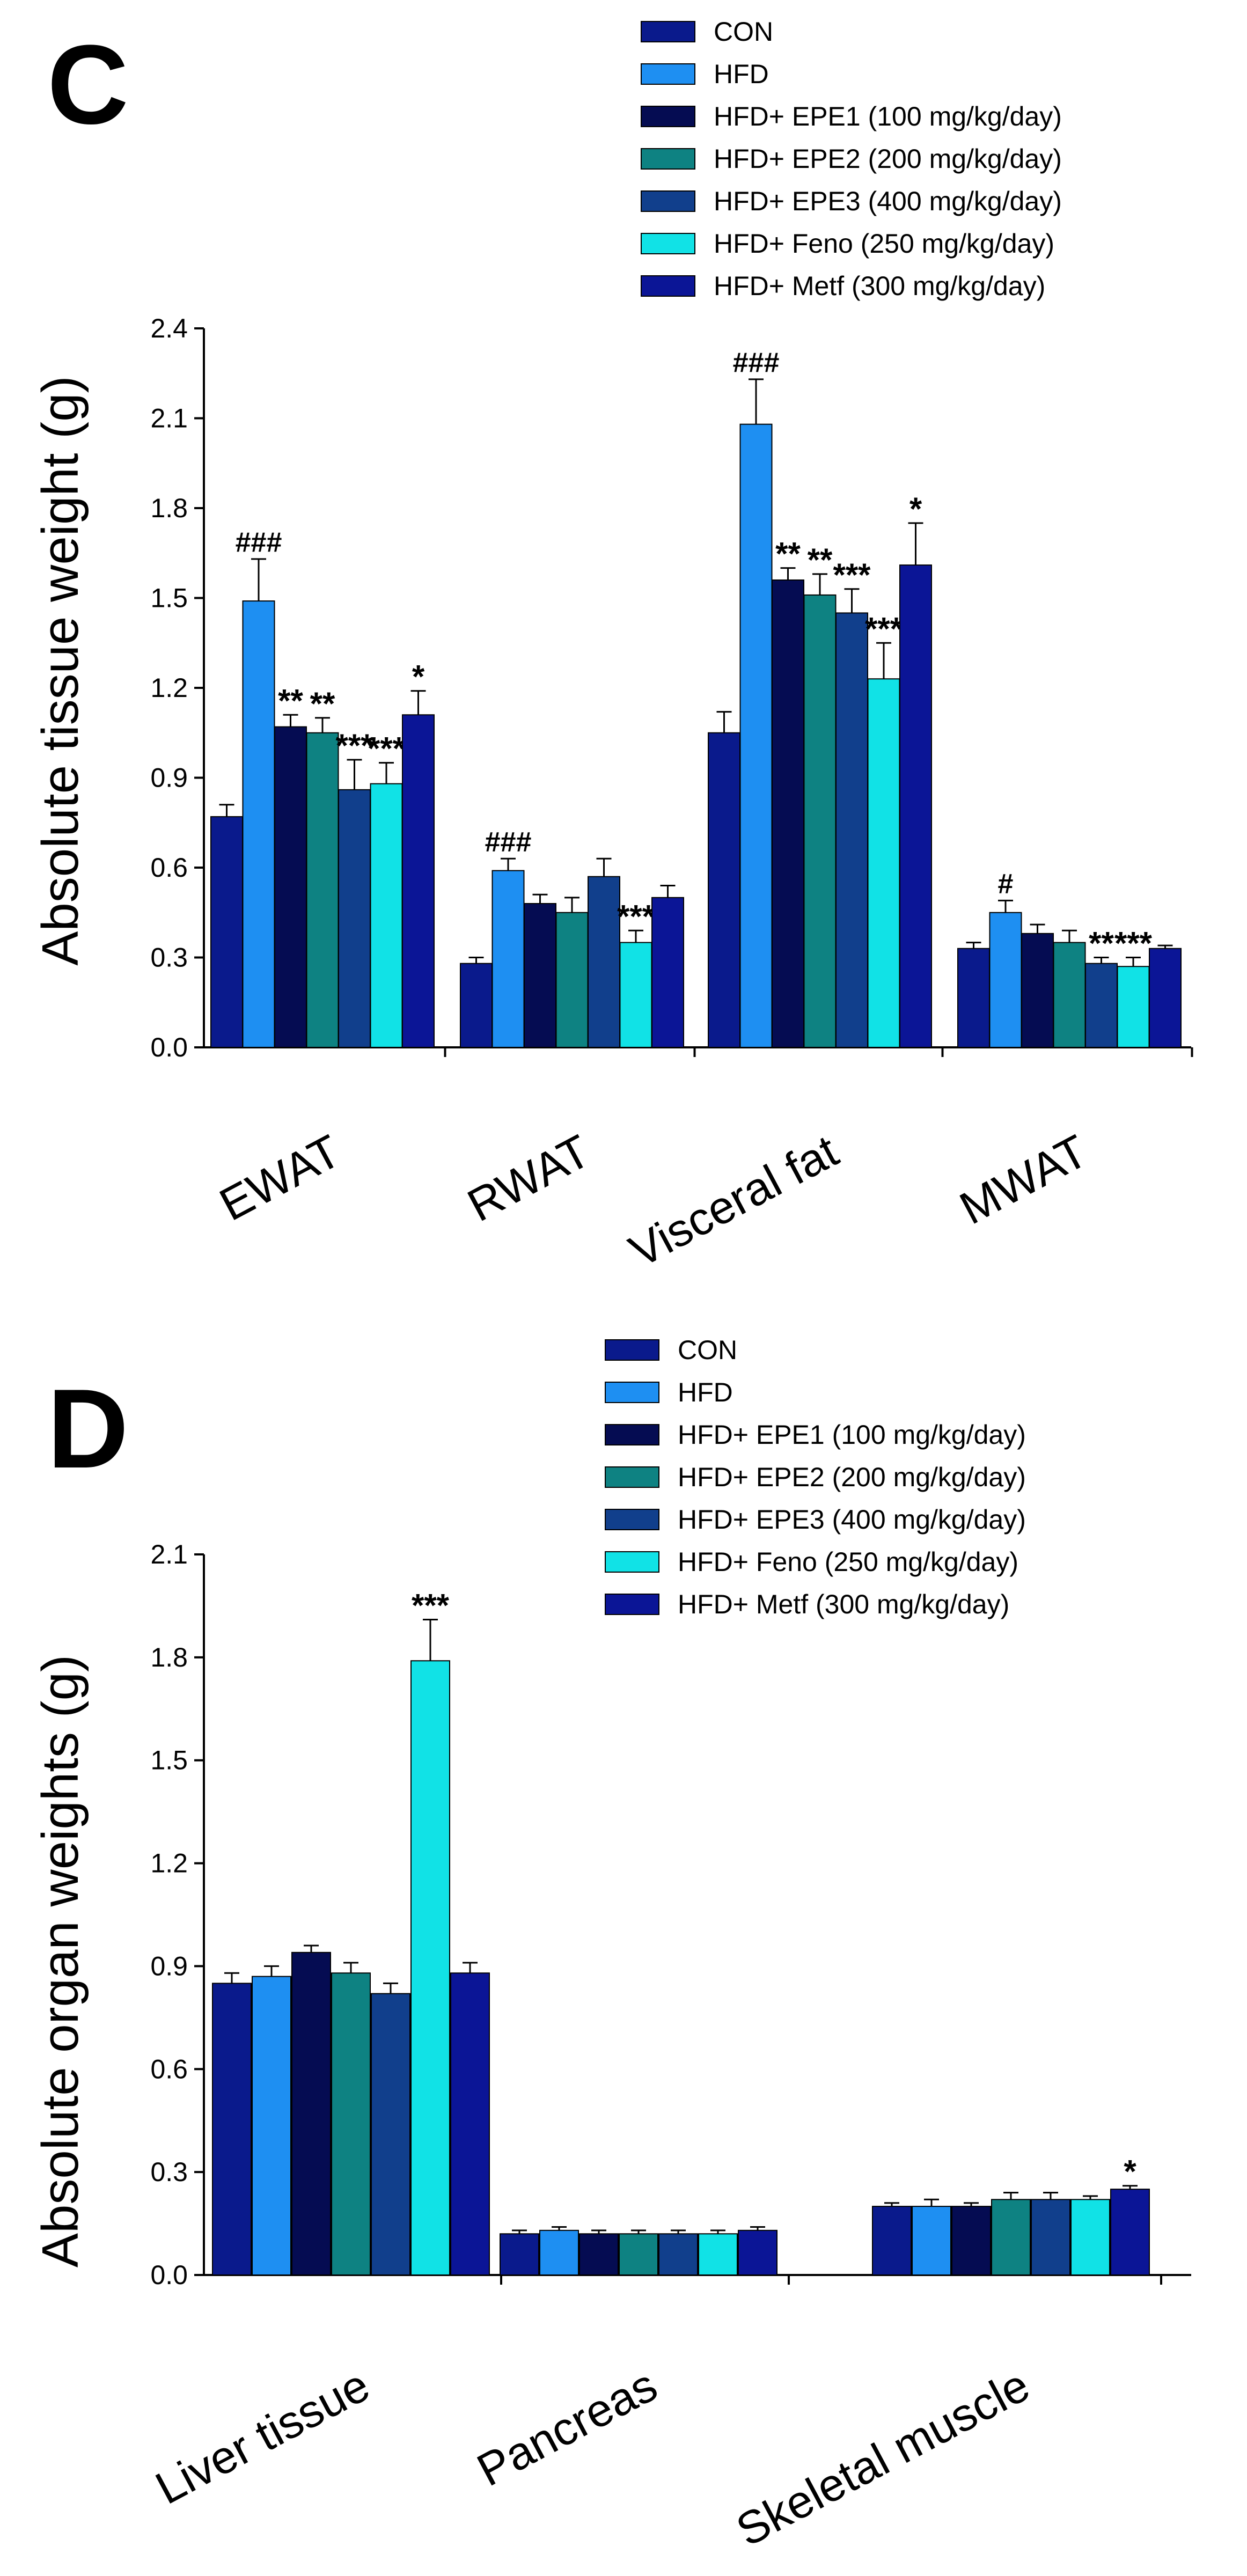 This screenshot has width=1247, height=2576. What do you see at coordinates (1006, 883) in the screenshot?
I see `significance-label: #` at bounding box center [1006, 883].